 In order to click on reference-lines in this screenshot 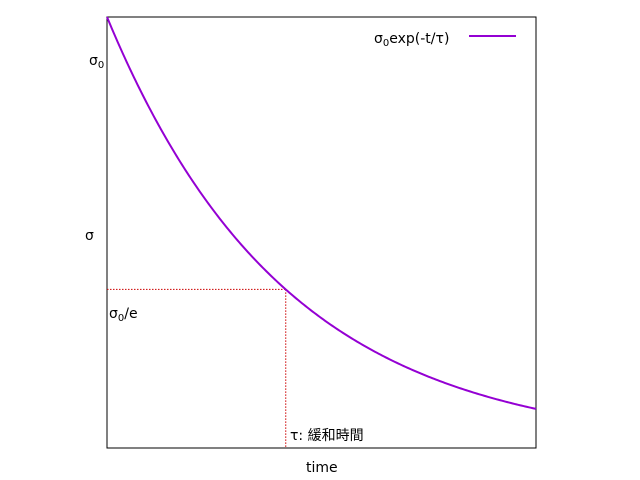, I will do `click(197, 368)`.